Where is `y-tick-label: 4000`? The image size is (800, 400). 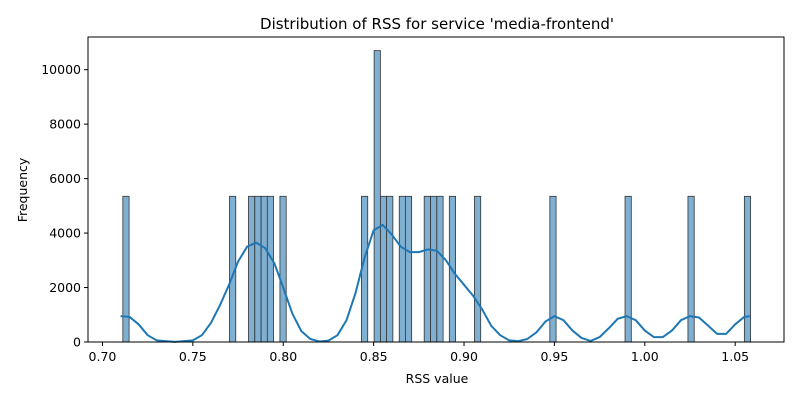 y-tick-label: 4000 is located at coordinates (65, 233).